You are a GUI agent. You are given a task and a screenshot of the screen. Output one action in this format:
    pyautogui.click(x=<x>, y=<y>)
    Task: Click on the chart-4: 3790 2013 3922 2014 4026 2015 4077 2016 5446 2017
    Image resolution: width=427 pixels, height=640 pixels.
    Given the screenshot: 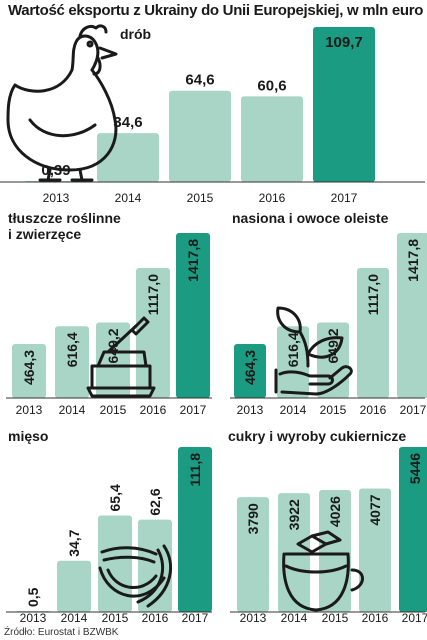 What is the action you would take?
    pyautogui.click(x=328, y=536)
    